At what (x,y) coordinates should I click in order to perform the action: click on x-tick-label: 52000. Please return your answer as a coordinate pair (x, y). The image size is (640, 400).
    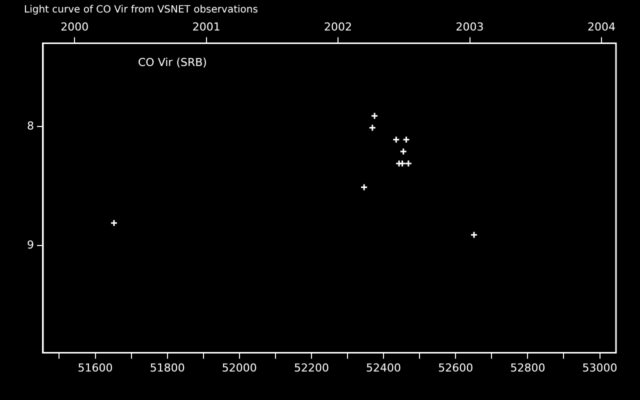
    Looking at the image, I should click on (239, 367).